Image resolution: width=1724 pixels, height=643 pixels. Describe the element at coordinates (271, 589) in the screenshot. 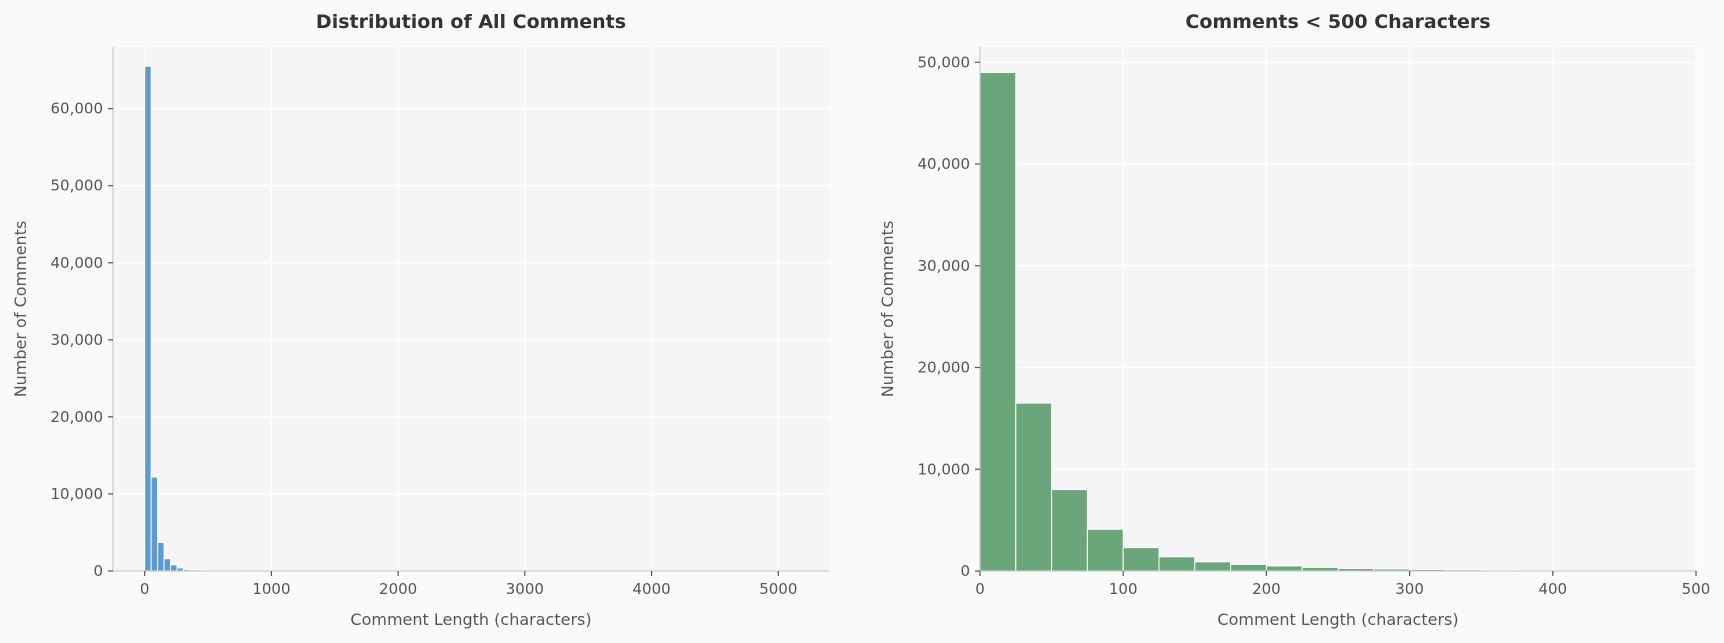

I see `x-tick-label: 1000` at that location.